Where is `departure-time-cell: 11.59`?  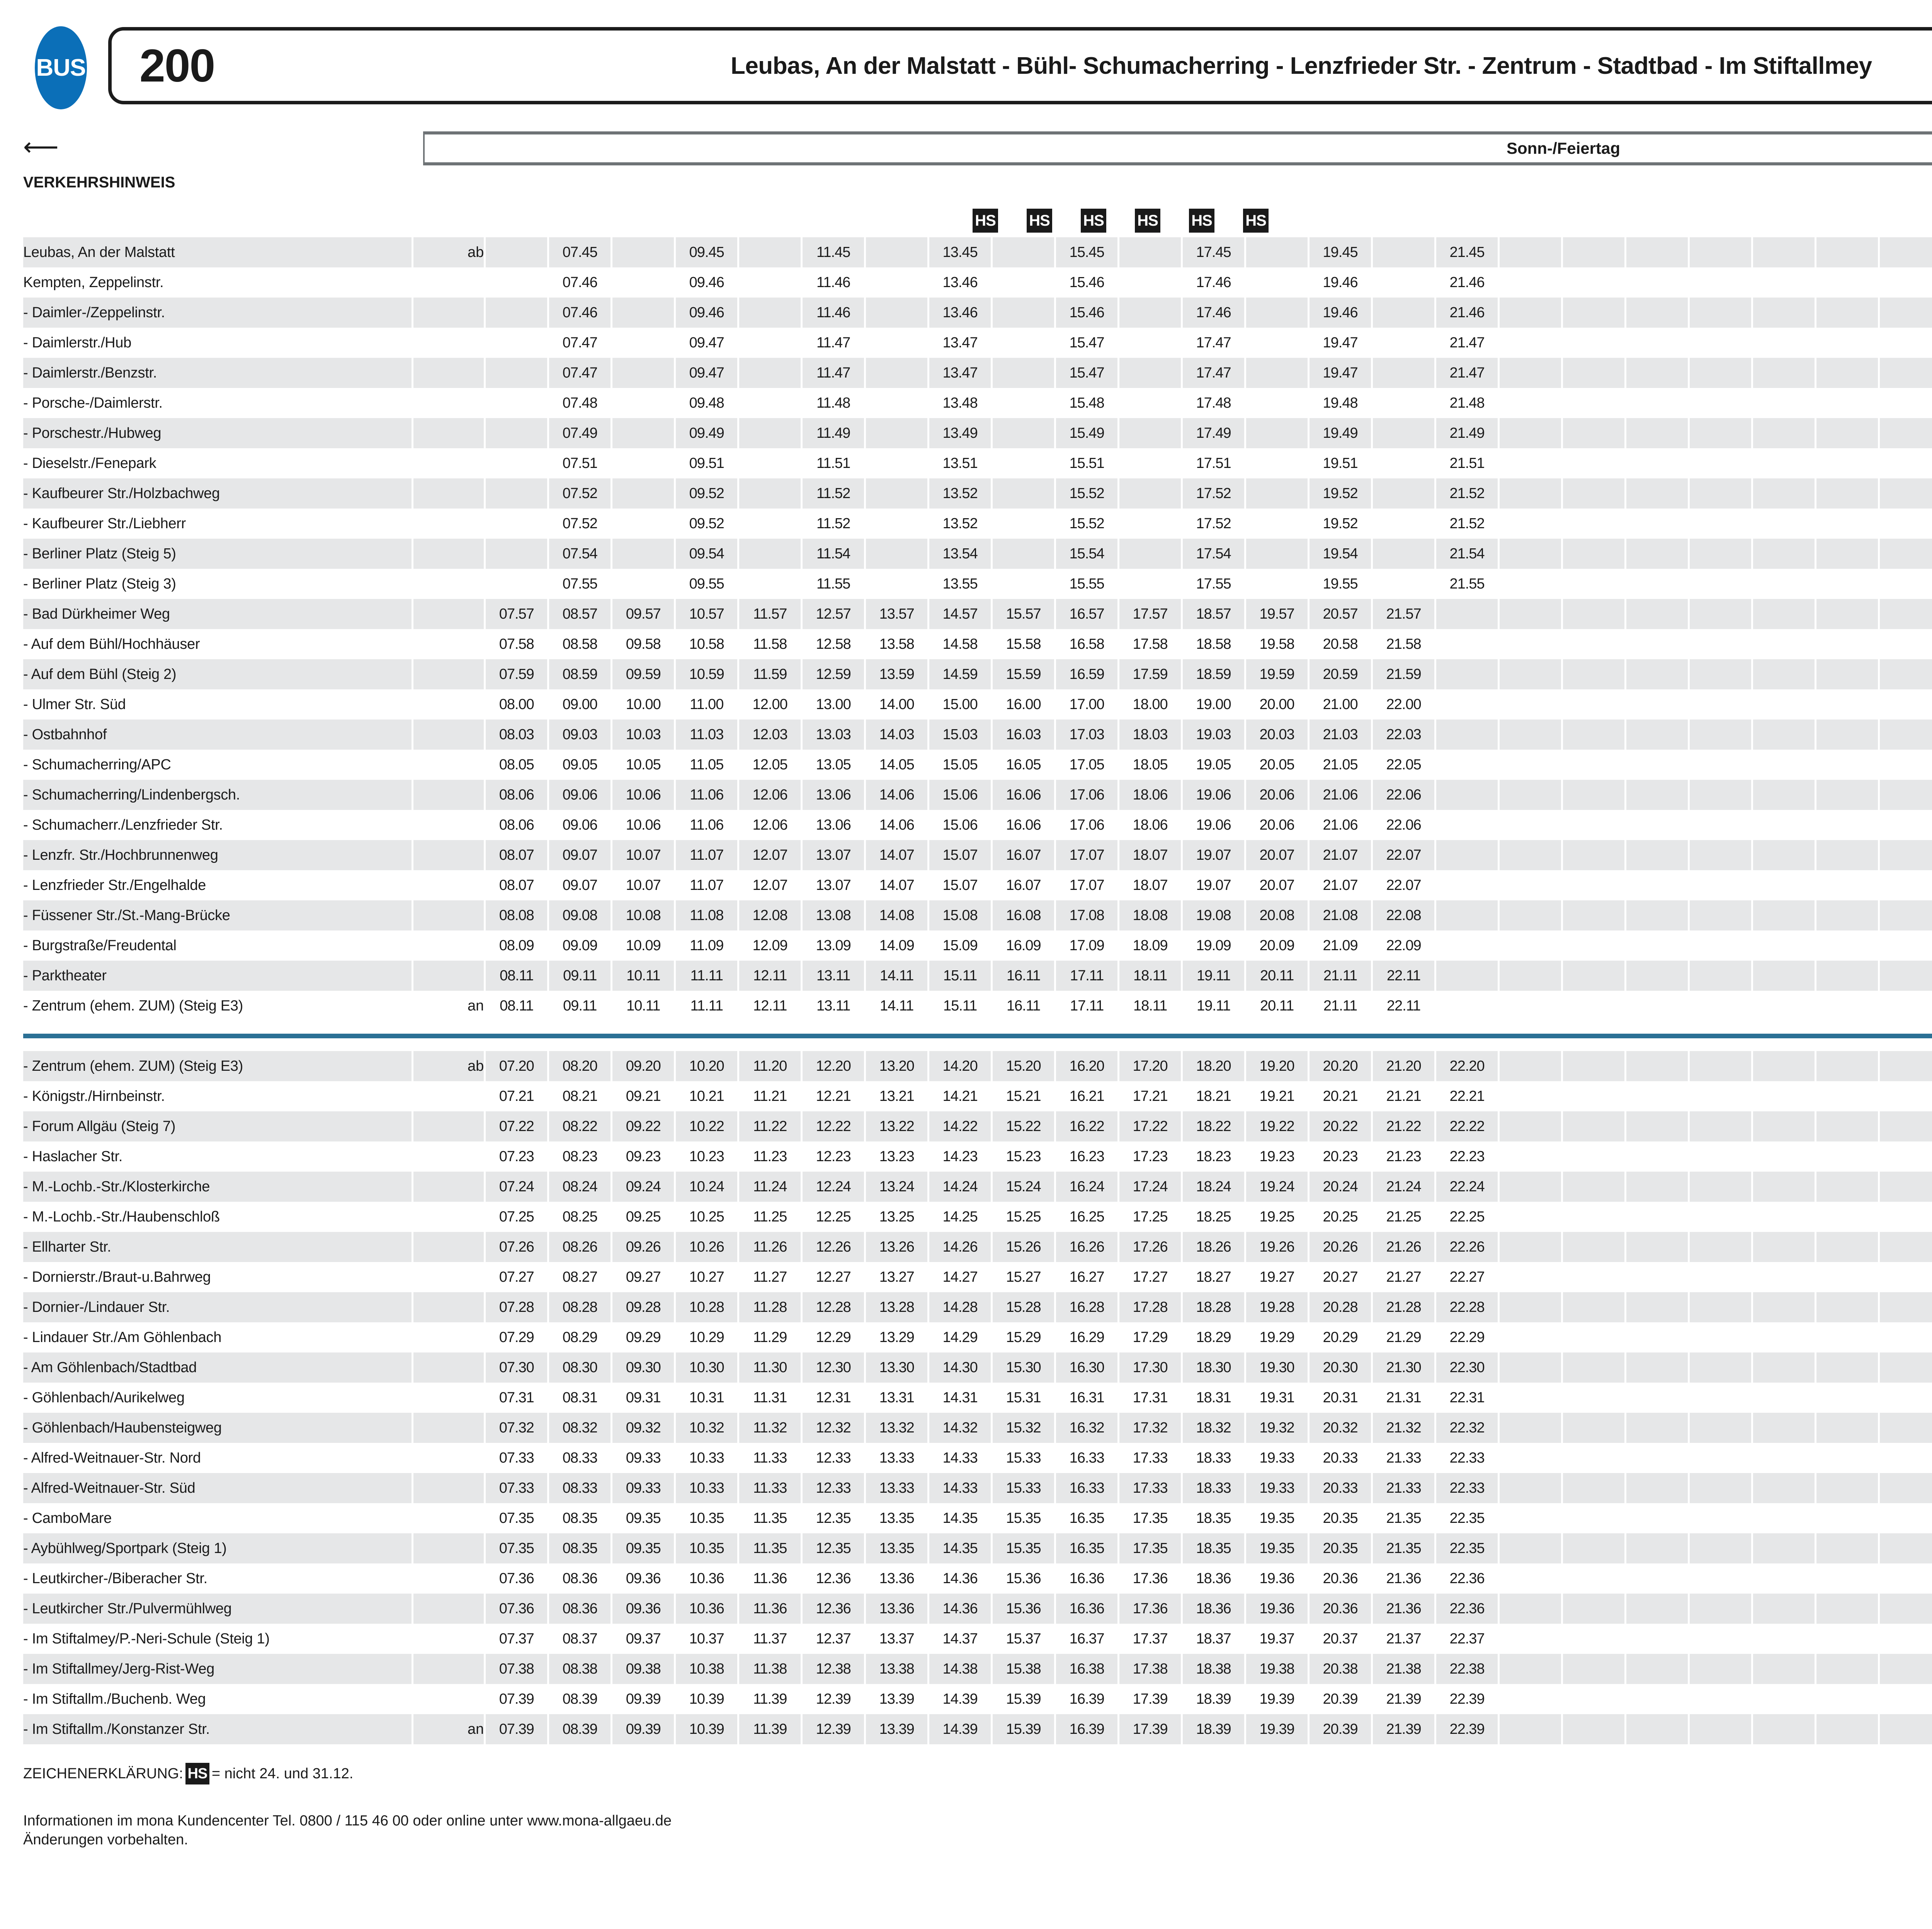 departure-time-cell: 11.59 is located at coordinates (770, 674).